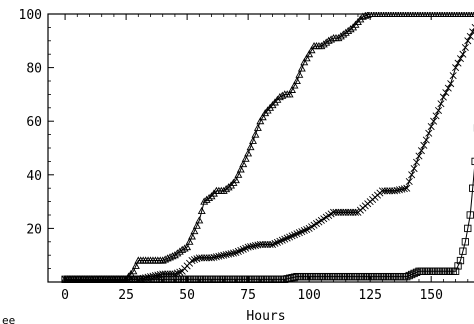 Image resolution: width=474 pixels, height=324 pixels. I want to click on y-tick-label: 80, so click(34, 69).